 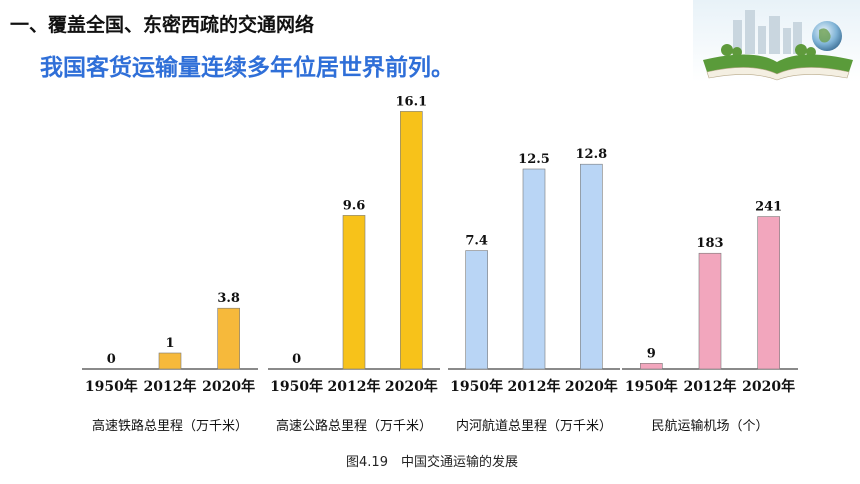 What do you see at coordinates (169, 343) in the screenshot?
I see `value-label-g1-2: 1` at bounding box center [169, 343].